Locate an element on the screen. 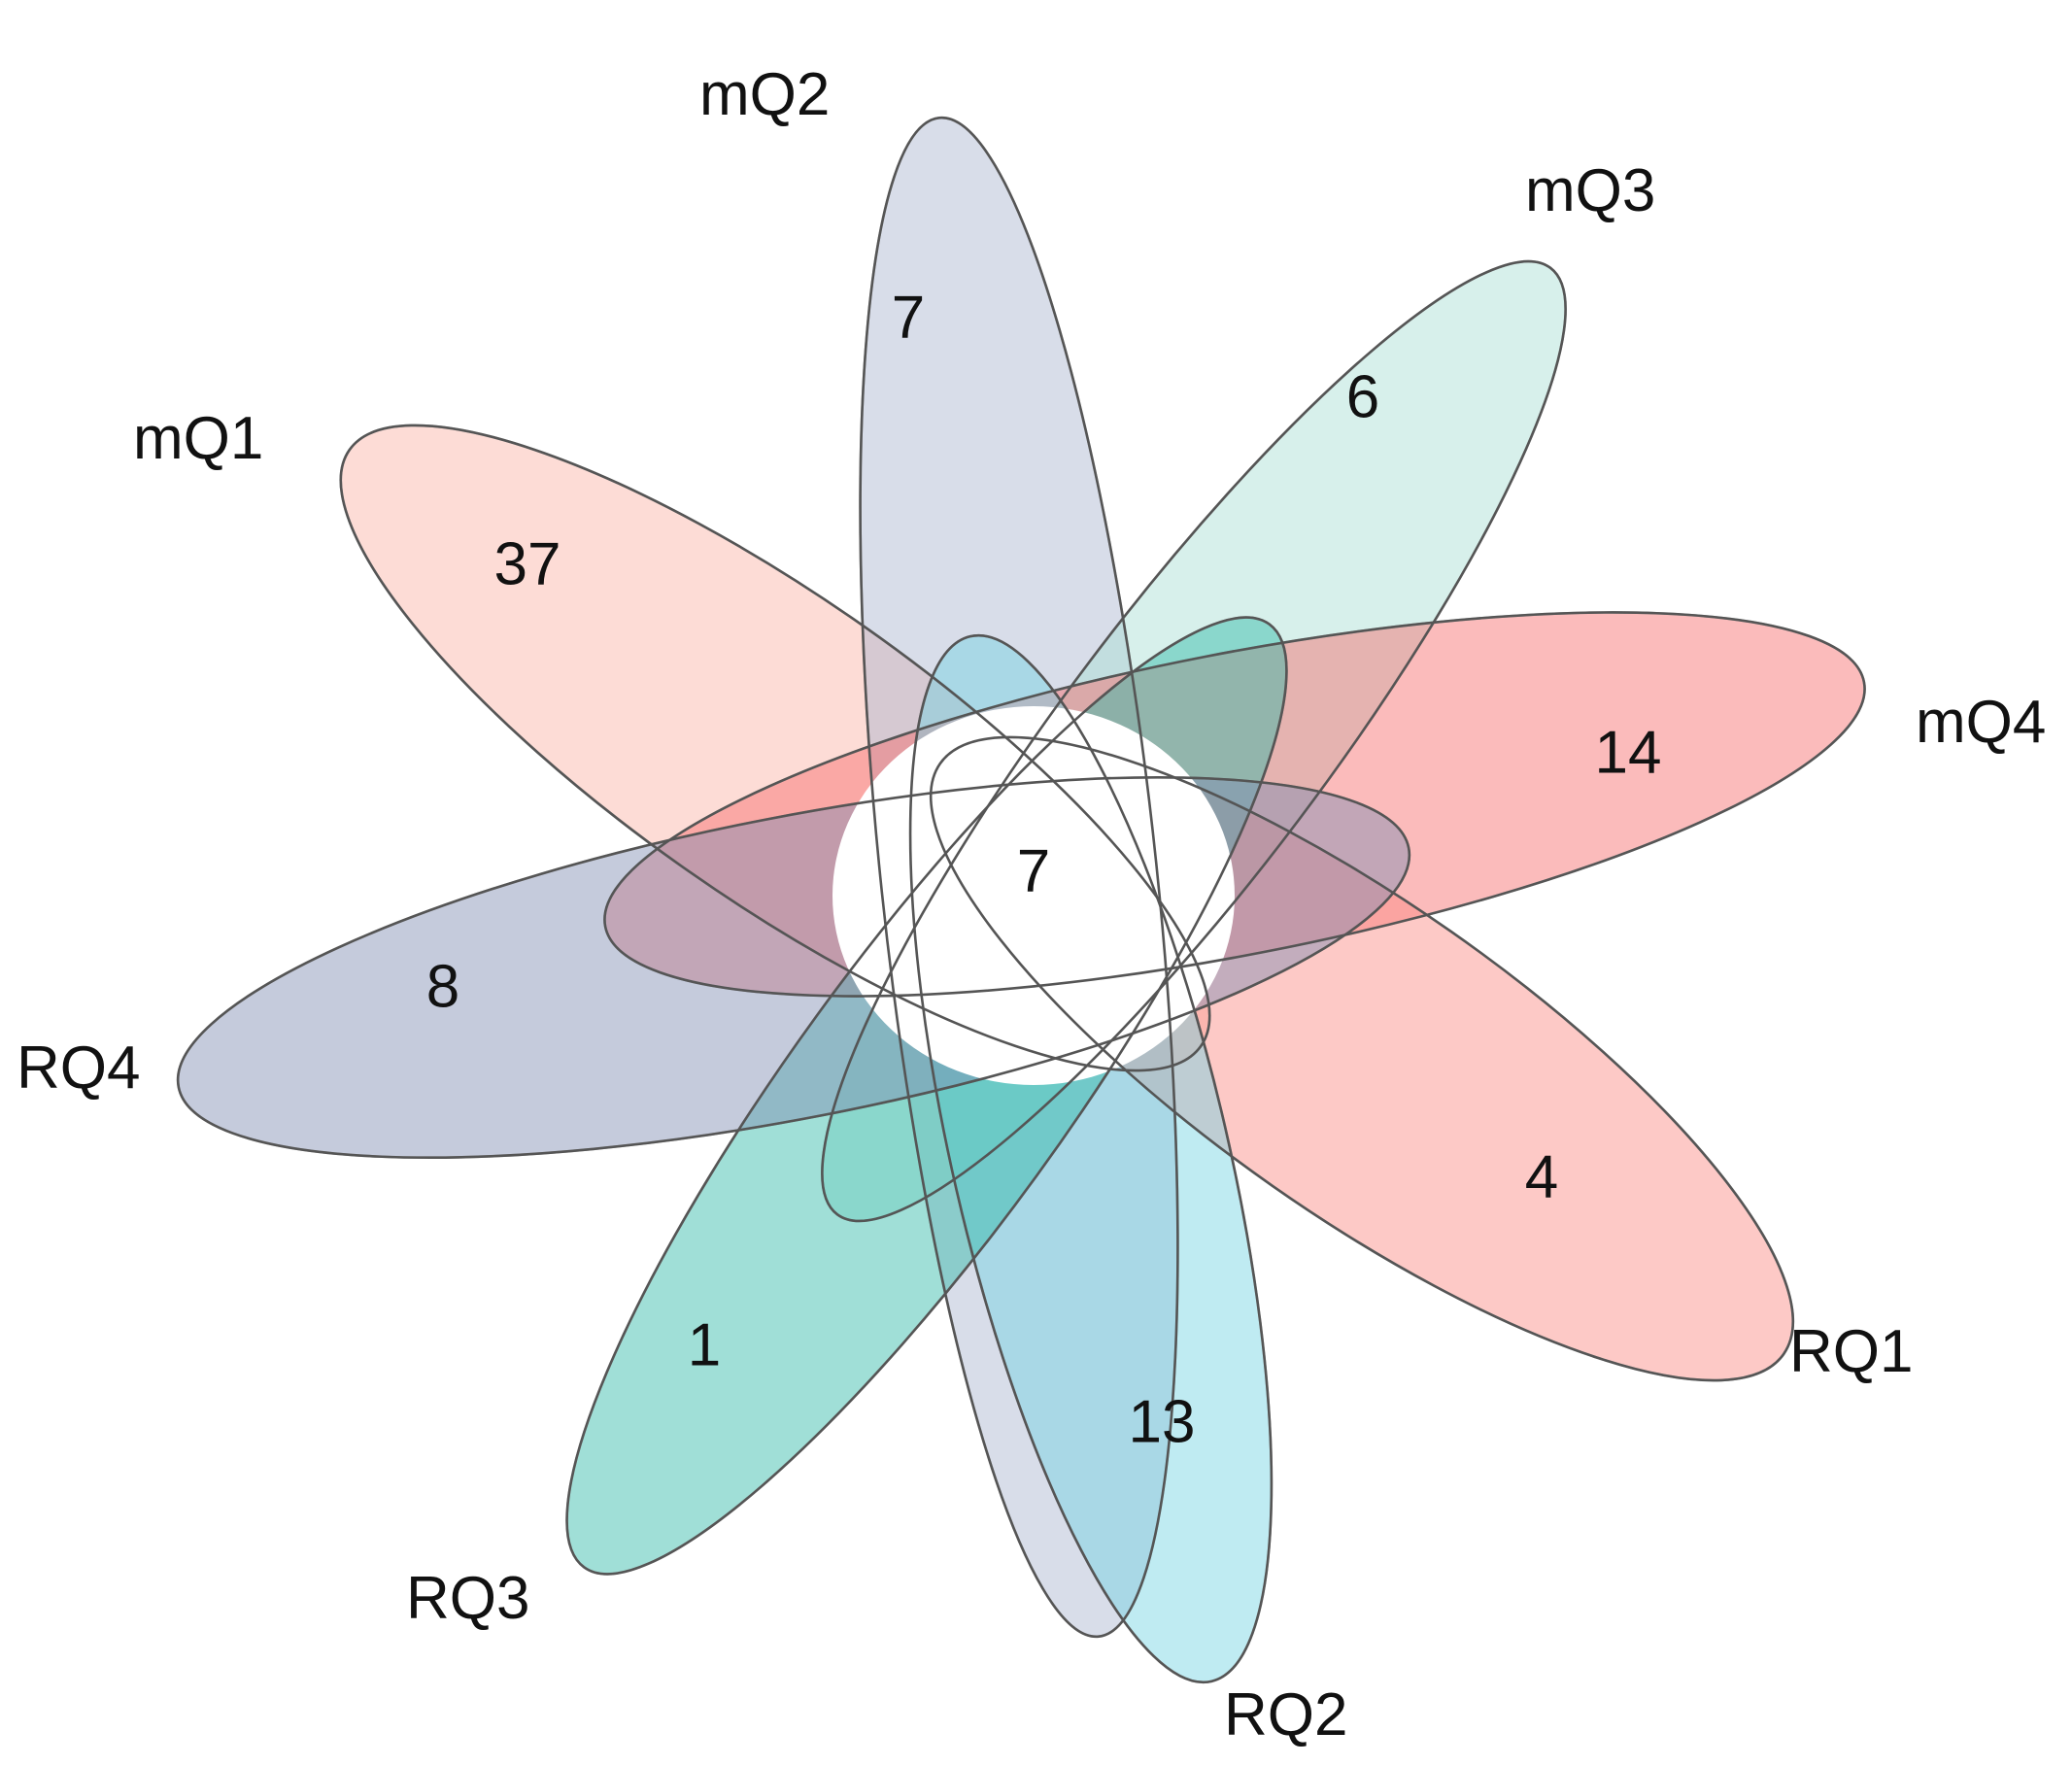 This screenshot has height=1765, width=2072. count-RQ3: 1 is located at coordinates (704, 1344).